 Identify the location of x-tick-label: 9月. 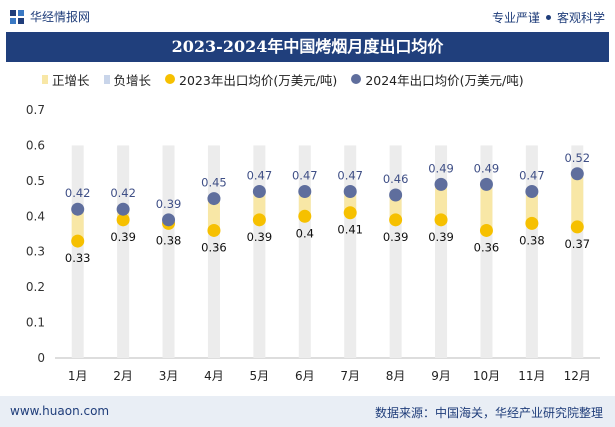
(441, 376).